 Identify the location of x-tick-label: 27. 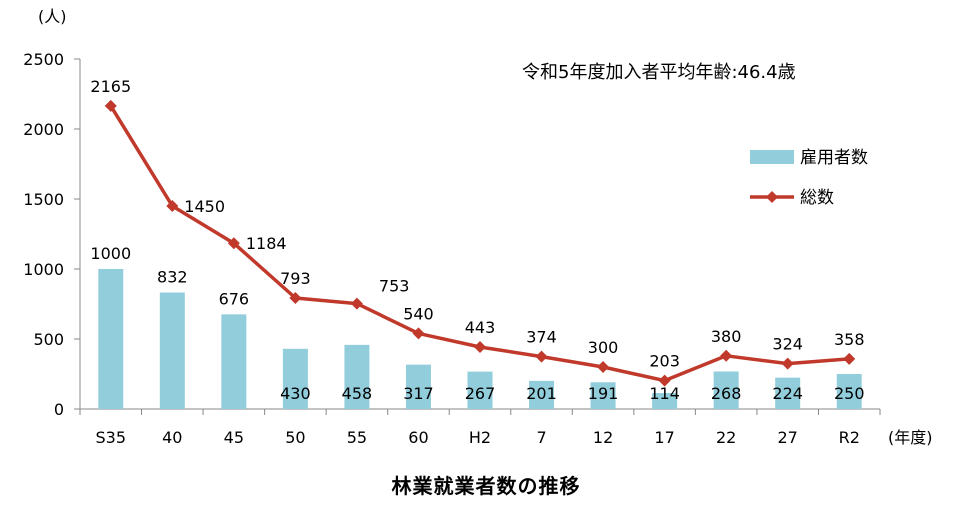
(788, 437).